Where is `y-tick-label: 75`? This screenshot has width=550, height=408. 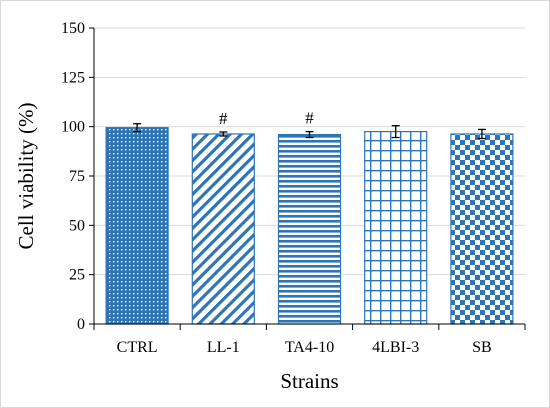 y-tick-label: 75 is located at coordinates (77, 176).